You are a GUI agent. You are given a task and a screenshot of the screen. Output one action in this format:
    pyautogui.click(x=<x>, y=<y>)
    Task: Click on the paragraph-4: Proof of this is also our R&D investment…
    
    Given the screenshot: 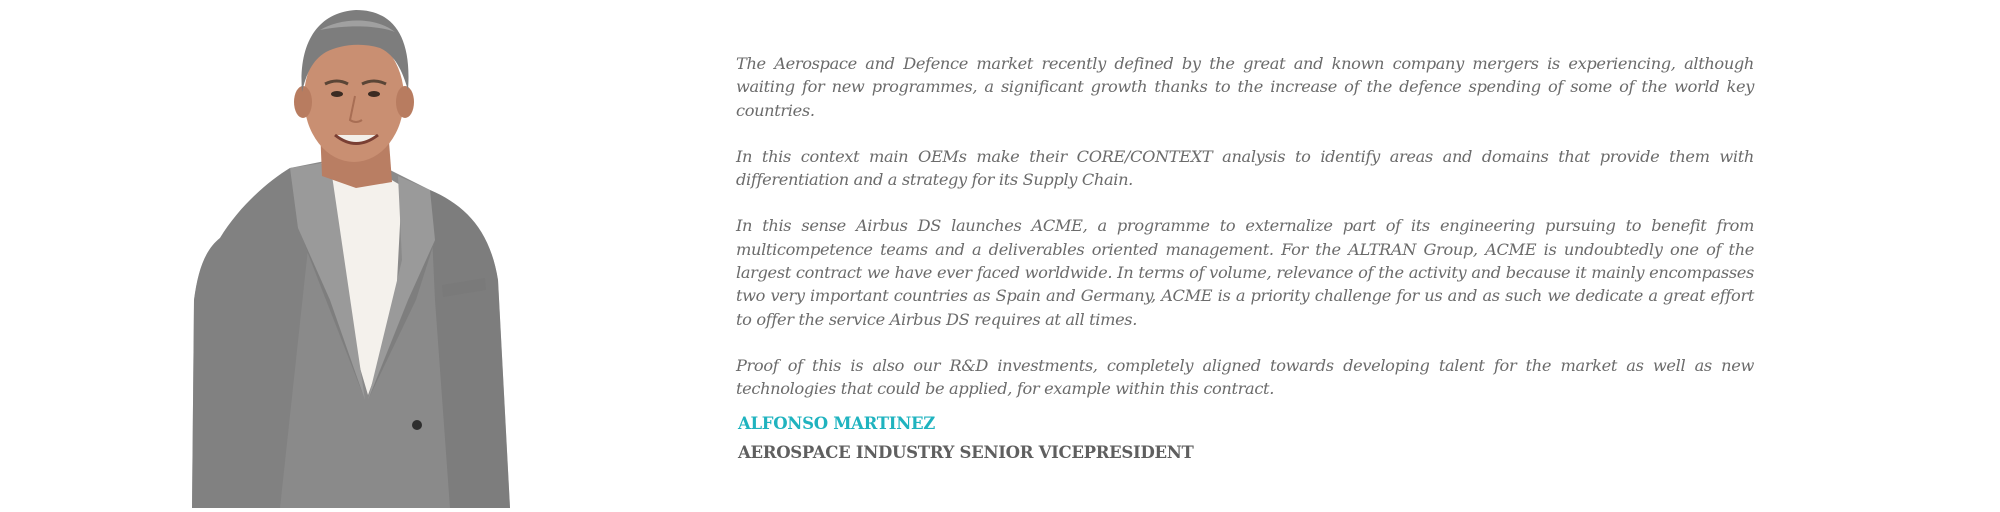 What is the action you would take?
    pyautogui.click(x=1245, y=377)
    